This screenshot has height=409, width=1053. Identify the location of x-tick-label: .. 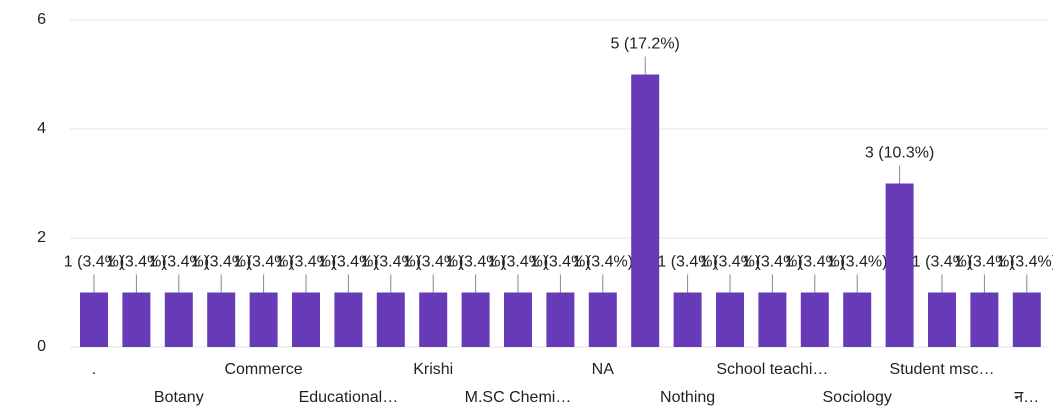
(94, 369).